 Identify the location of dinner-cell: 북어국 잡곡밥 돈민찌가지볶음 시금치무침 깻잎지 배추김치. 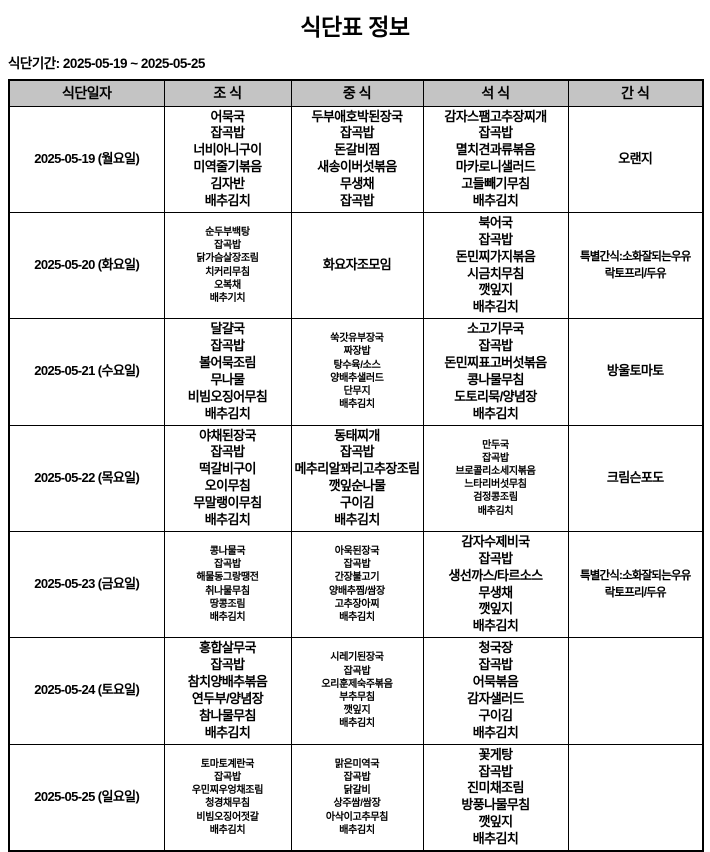
(495, 265).